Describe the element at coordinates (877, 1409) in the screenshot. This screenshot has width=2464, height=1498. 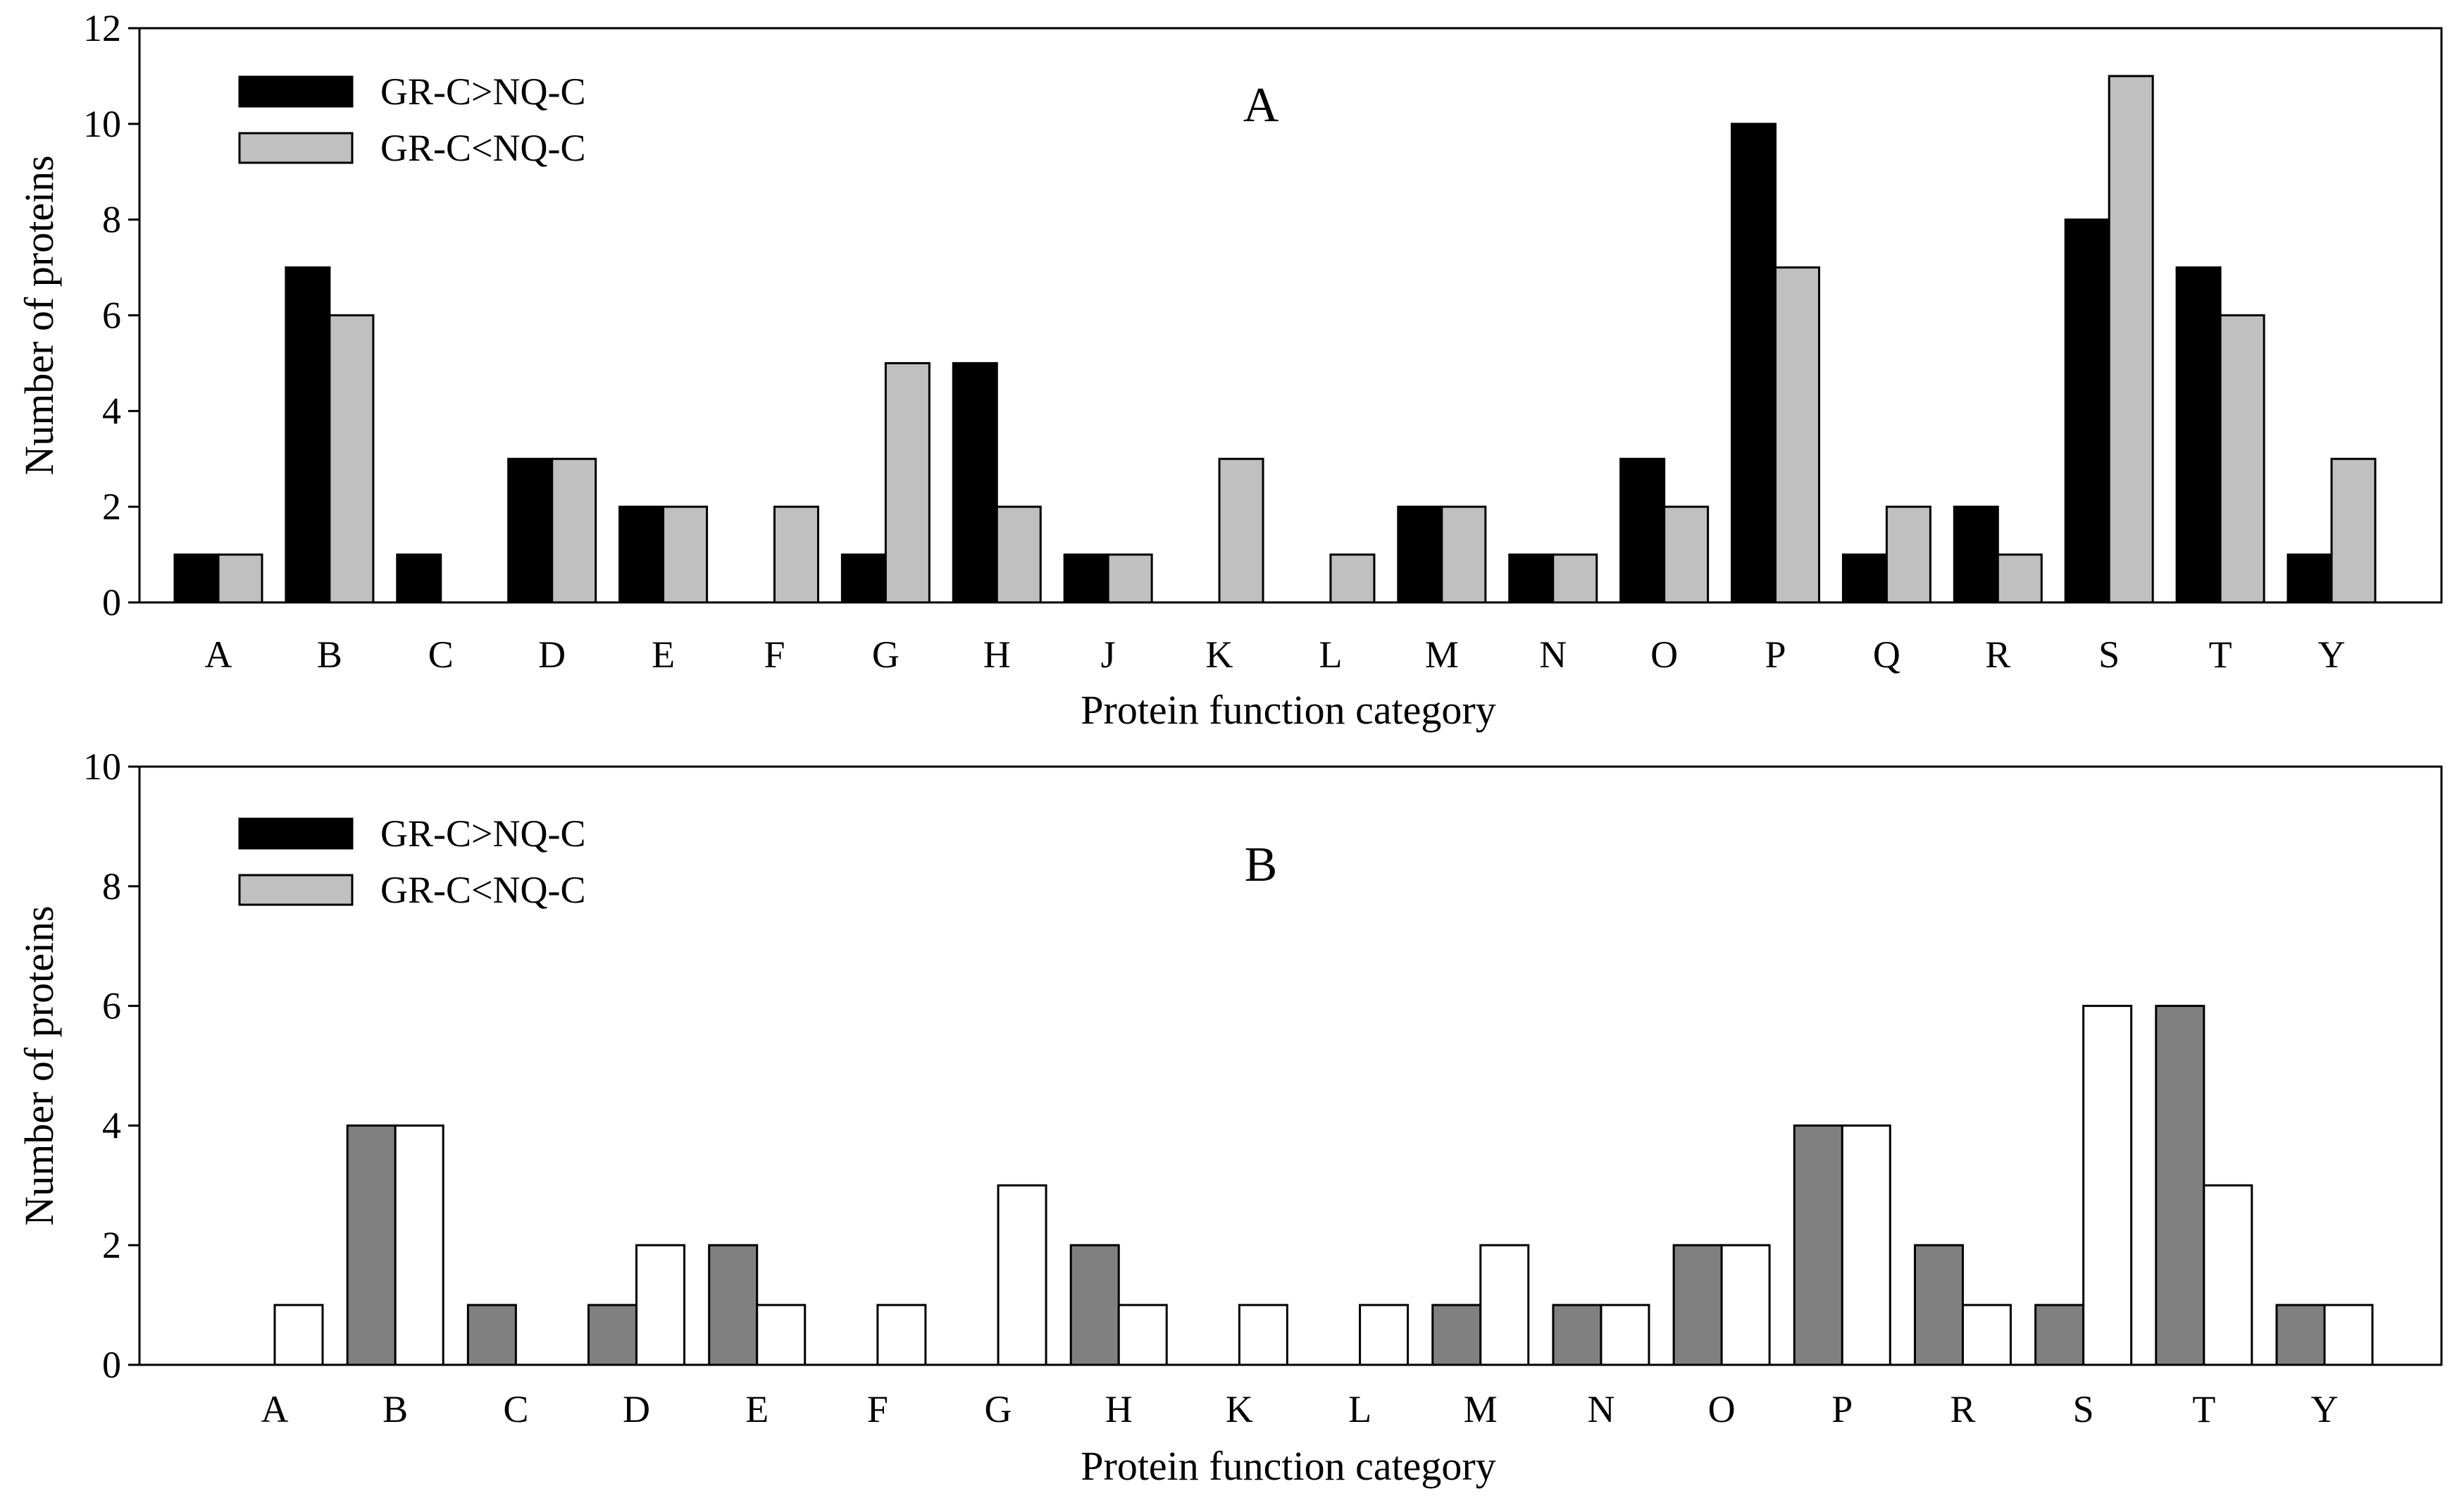
I see `x-tick-label: F` at that location.